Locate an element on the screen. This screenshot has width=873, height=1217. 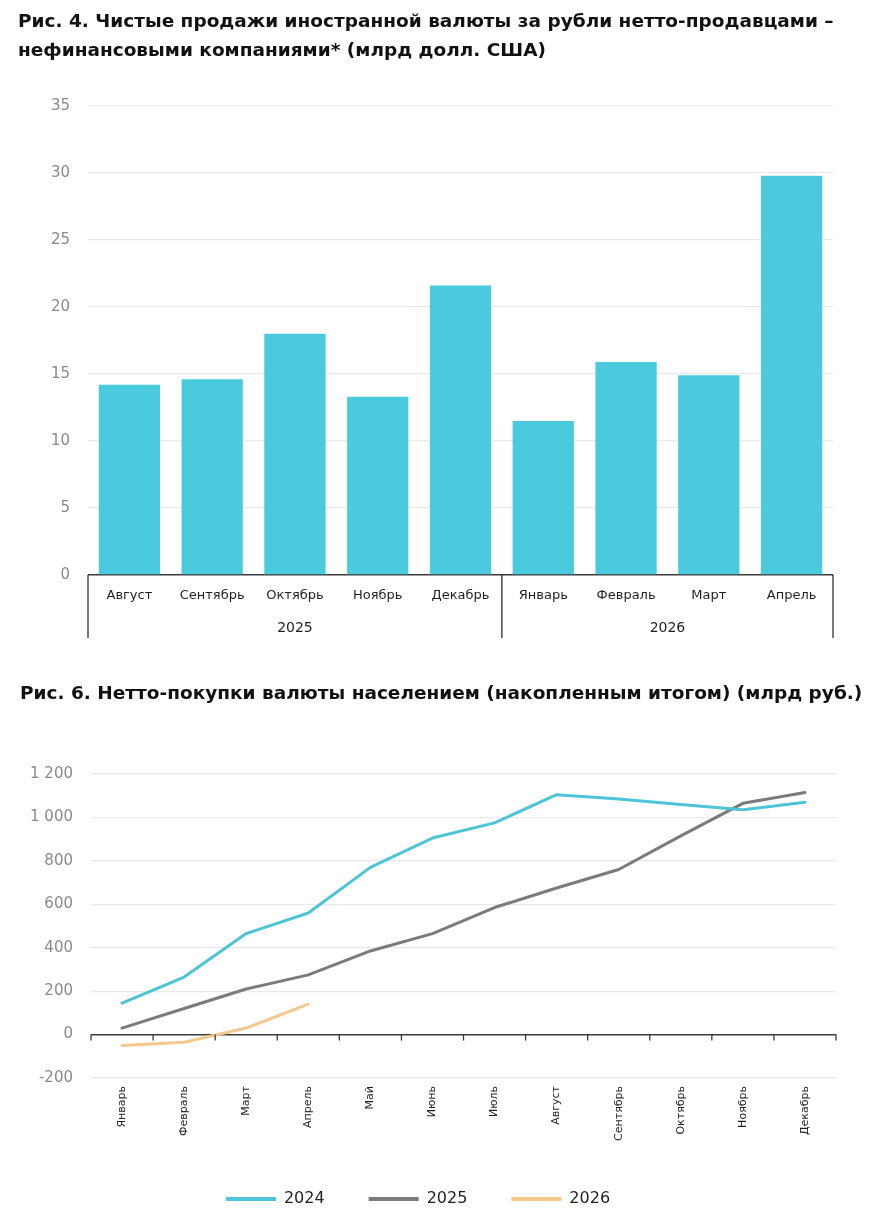
y-tick-label: 20 is located at coordinates (60, 305).